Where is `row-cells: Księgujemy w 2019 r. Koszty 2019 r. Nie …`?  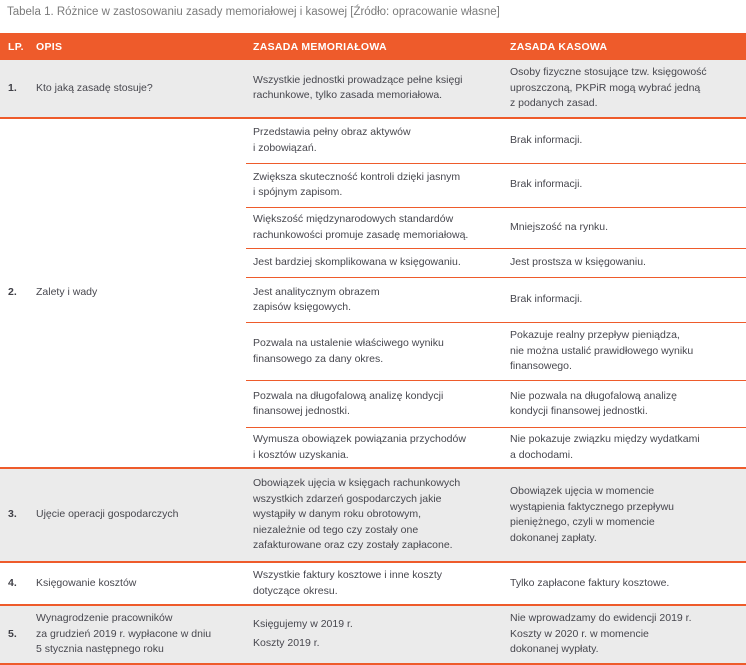 row-cells: Księgujemy w 2019 r. Koszty 2019 r. Nie … is located at coordinates (496, 634).